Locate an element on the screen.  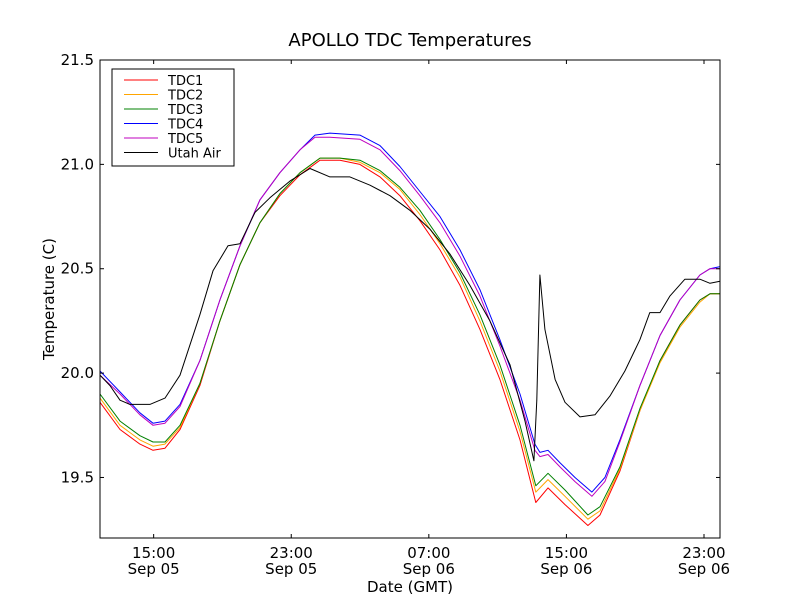
y-tick-label: 21.0 is located at coordinates (77, 164).